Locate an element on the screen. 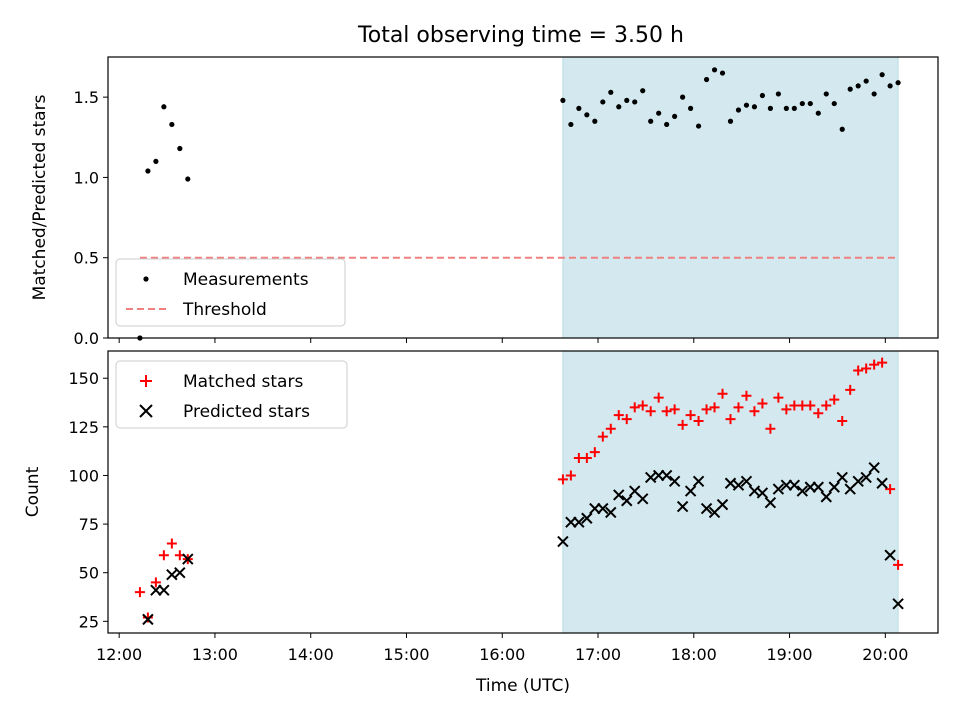  x-tick-label: 16:00 is located at coordinates (502, 654).